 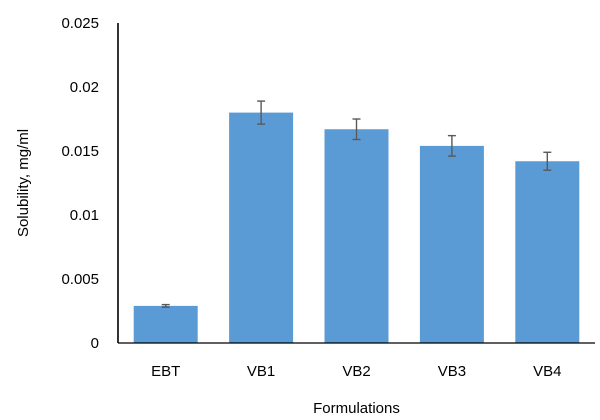 I want to click on x-tick-label: VB4, so click(x=547, y=371).